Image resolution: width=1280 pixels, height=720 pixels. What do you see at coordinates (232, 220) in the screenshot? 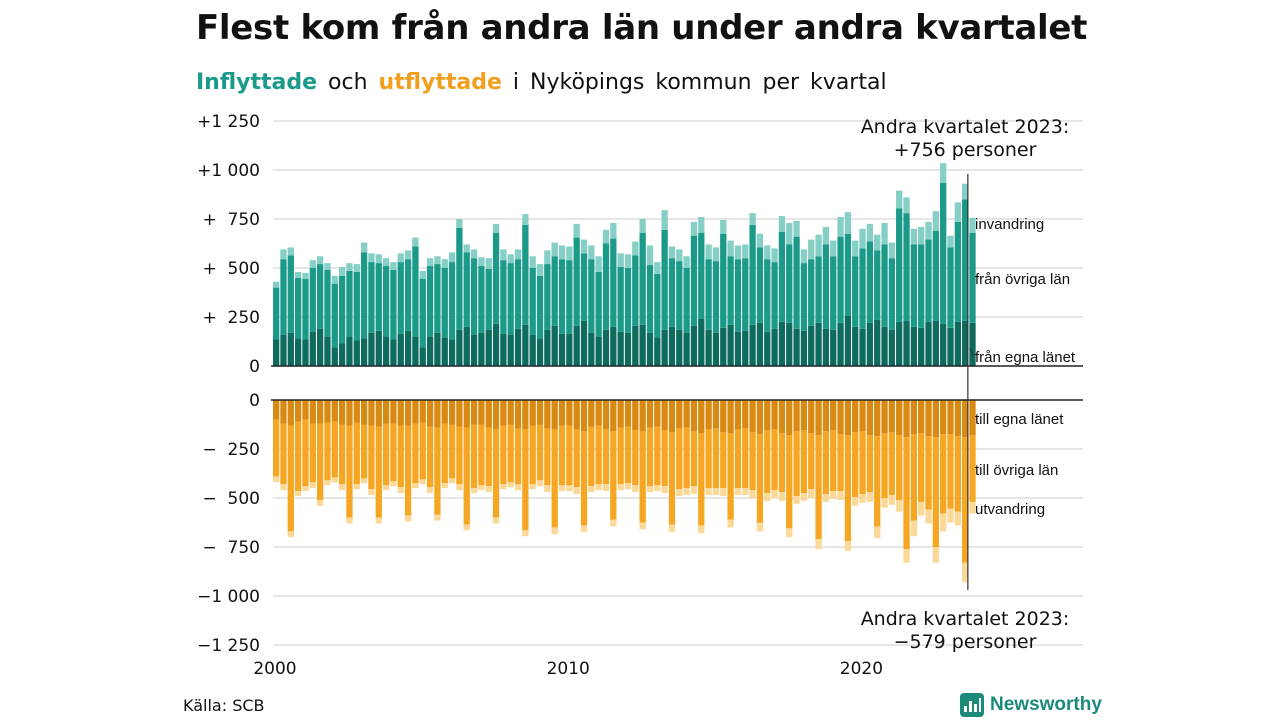
I see `y-tick-label: + 750` at bounding box center [232, 220].